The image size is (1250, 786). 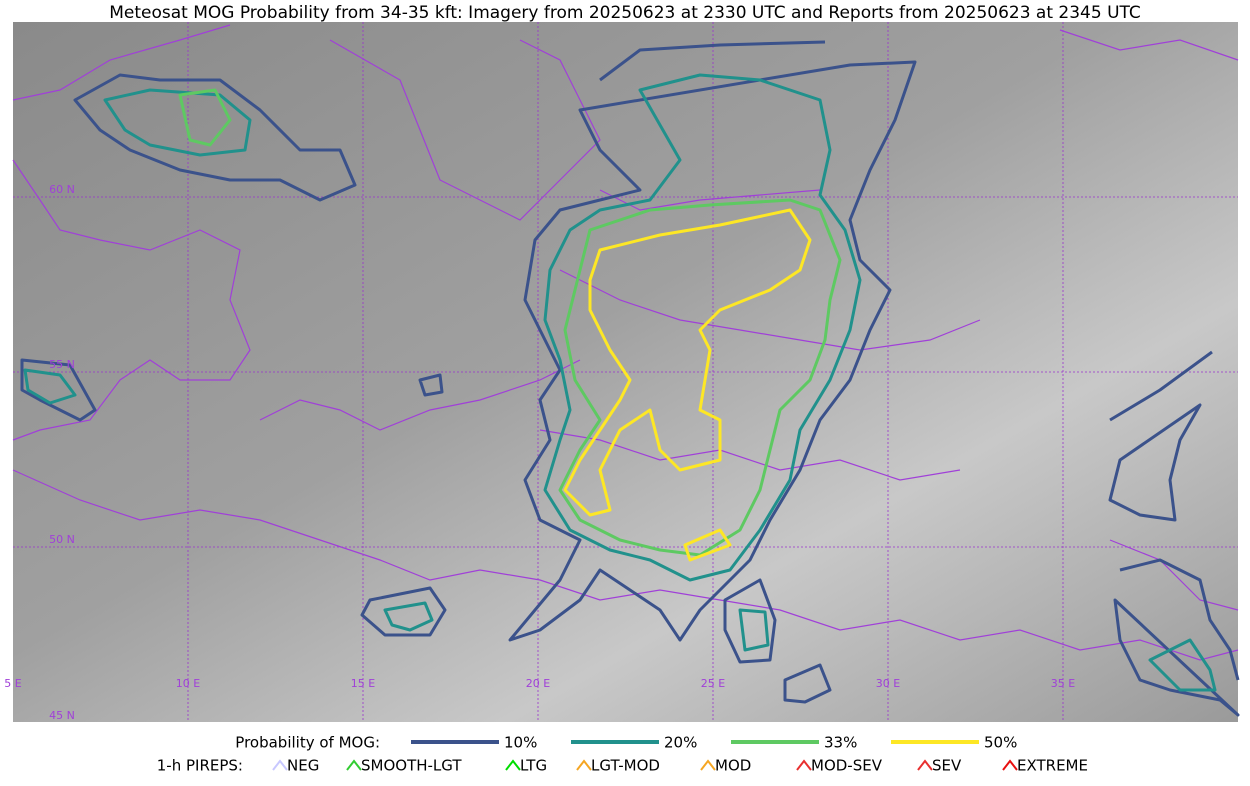 What do you see at coordinates (188, 683) in the screenshot?
I see `lon-label: 10 E` at bounding box center [188, 683].